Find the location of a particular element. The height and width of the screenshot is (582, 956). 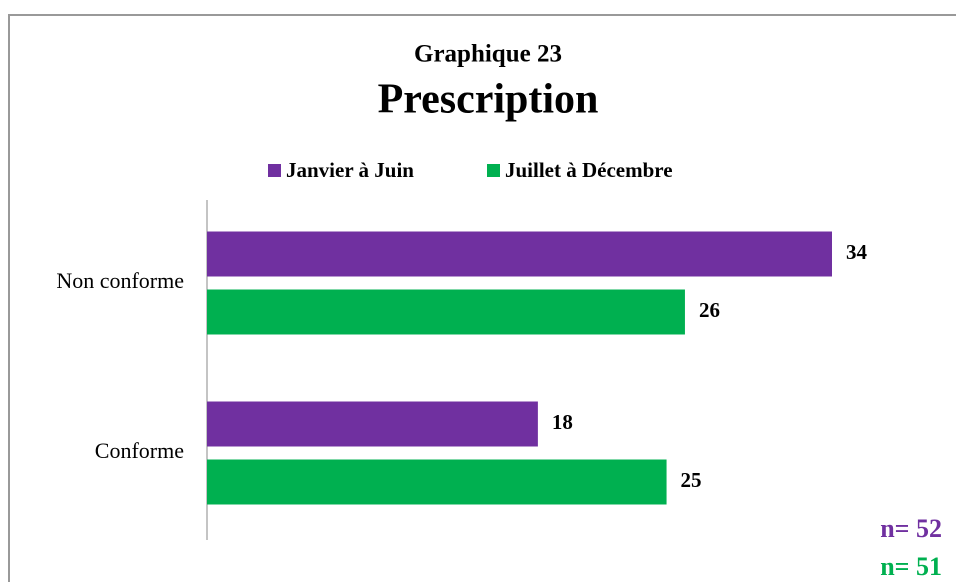

legend-label: Juillet à Décembre is located at coordinates (589, 170).